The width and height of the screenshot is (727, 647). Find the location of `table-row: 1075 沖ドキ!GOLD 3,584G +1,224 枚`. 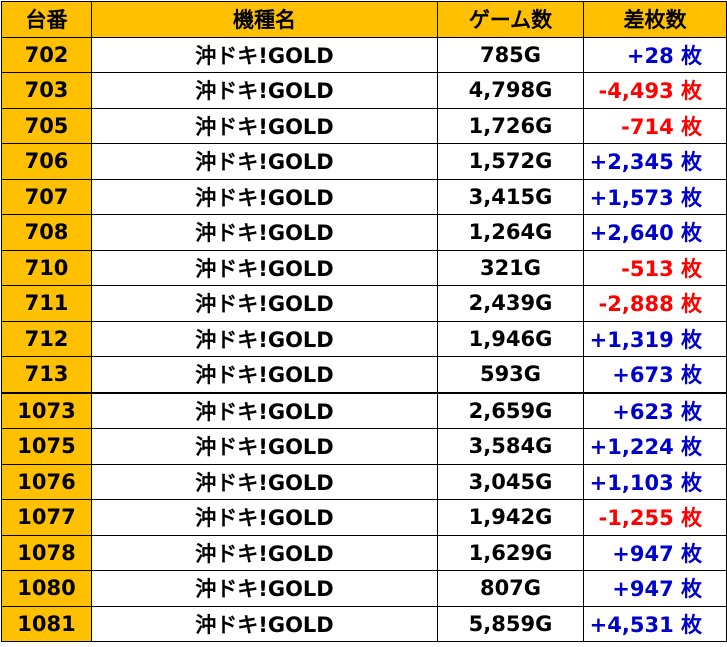

table-row: 1075 沖ドキ!GOLD 3,584G +1,224 枚 is located at coordinates (364, 446).